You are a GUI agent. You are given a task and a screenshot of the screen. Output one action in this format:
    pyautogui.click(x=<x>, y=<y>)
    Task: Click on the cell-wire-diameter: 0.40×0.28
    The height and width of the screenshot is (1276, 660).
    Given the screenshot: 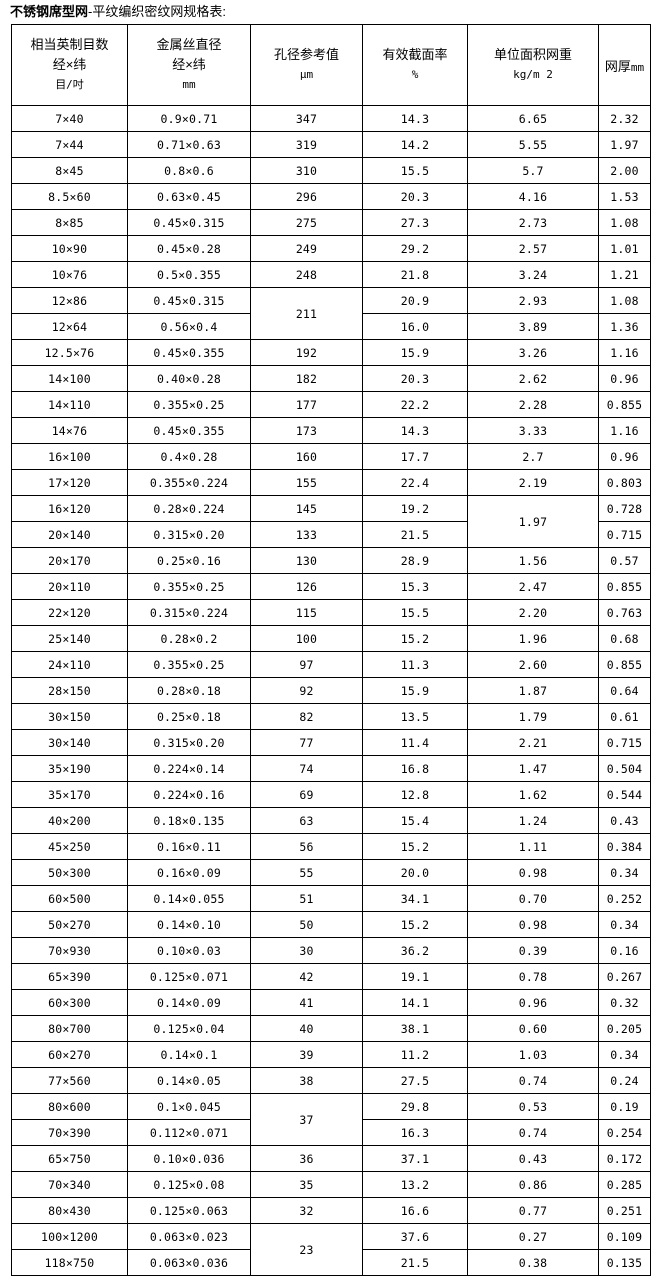 What is the action you would take?
    pyautogui.click(x=189, y=378)
    